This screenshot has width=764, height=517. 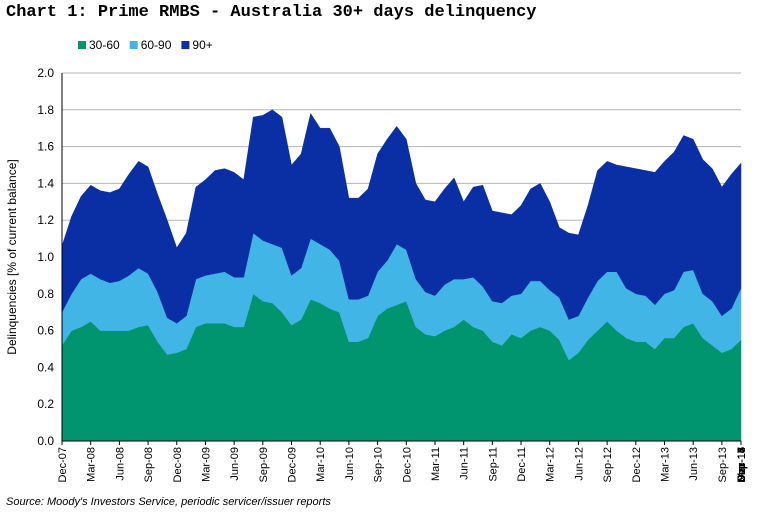 I want to click on y-tick-label: 1.0, so click(x=45, y=257).